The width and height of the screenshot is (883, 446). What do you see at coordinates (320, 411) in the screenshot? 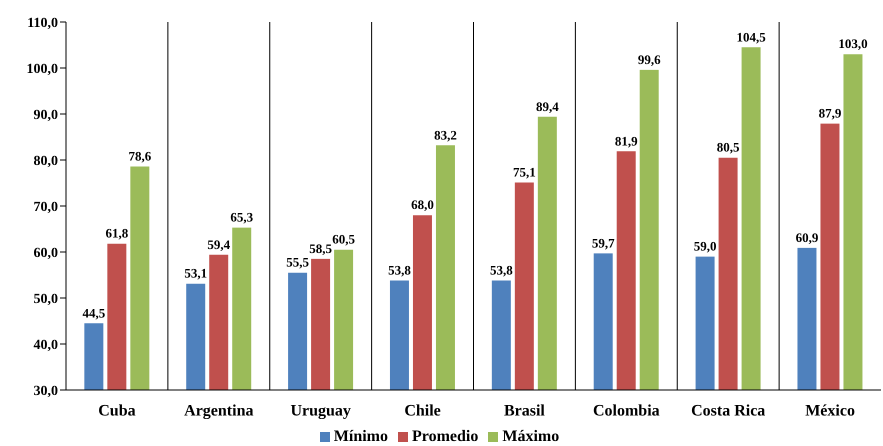
I see `x-tick-label: Uruguay` at bounding box center [320, 411].